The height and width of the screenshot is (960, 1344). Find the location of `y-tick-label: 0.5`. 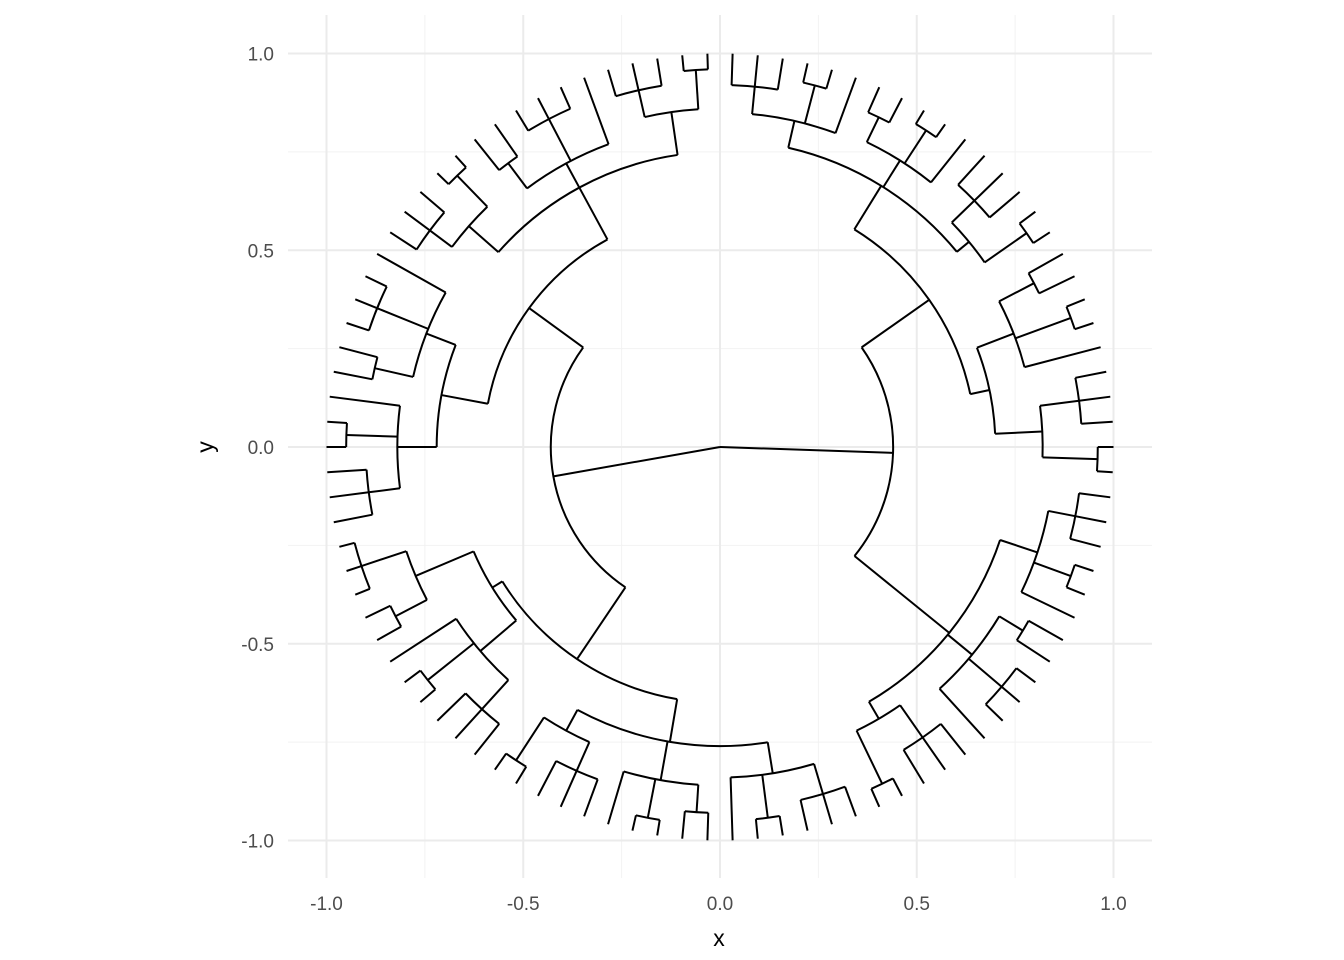

y-tick-label: 0.5 is located at coordinates (261, 251).